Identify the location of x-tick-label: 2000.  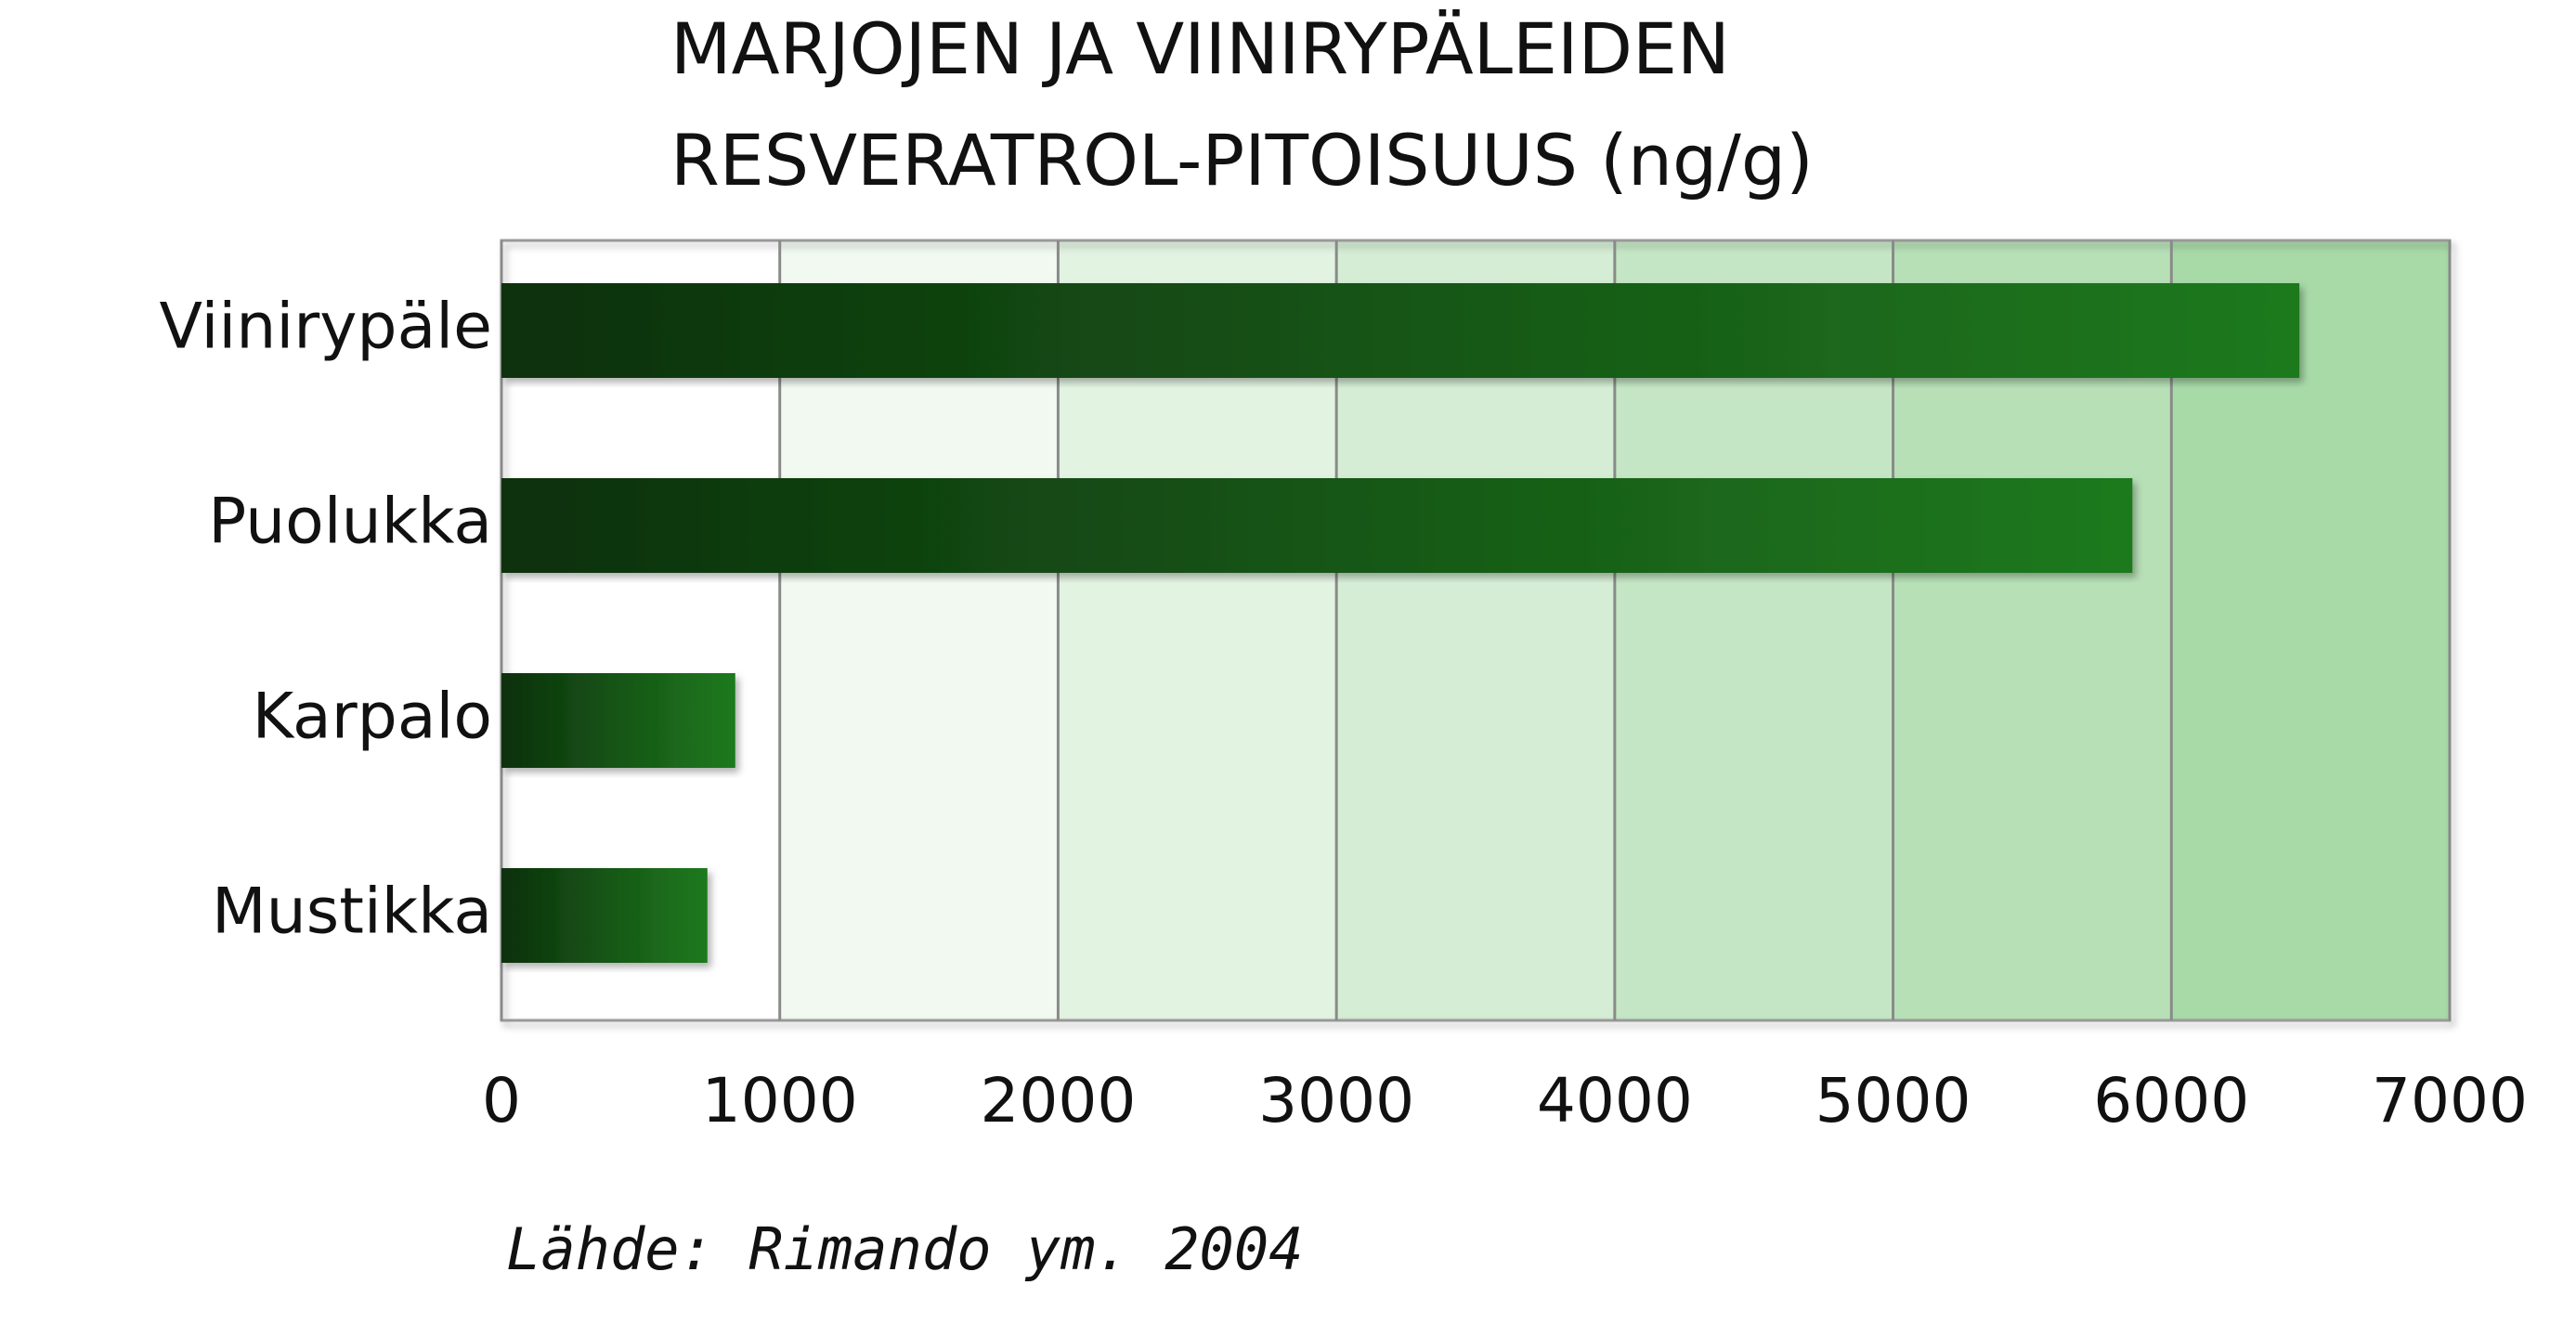
(1058, 1100).